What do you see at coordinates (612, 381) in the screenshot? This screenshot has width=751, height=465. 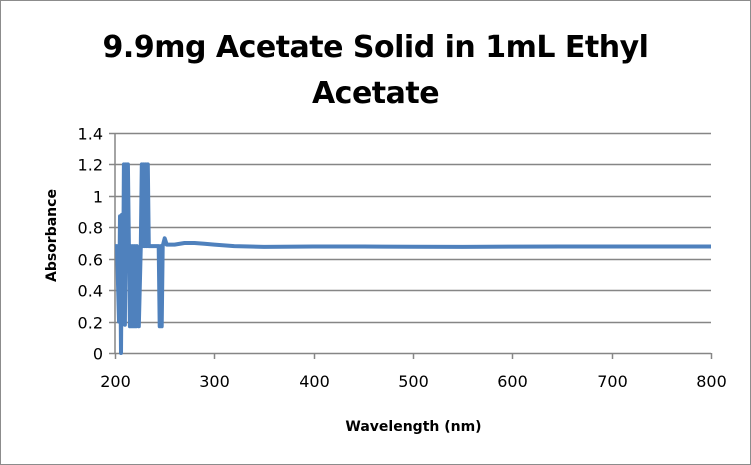 I see `x-tick-label: 700` at bounding box center [612, 381].